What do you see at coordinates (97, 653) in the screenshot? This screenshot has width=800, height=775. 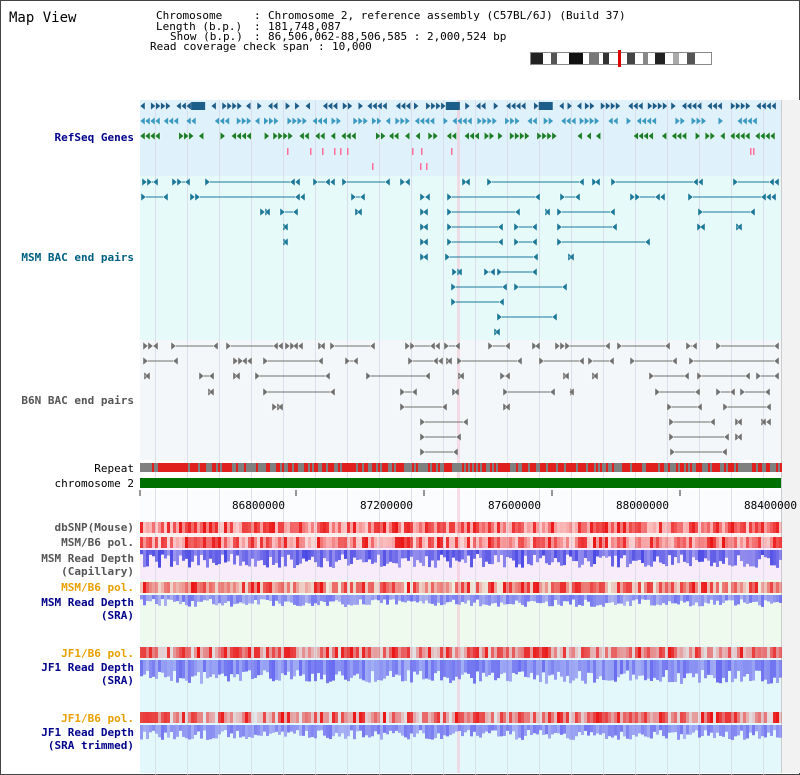 I see `jf1-b6-pol-label-1: JF1/B6 pol.` at bounding box center [97, 653].